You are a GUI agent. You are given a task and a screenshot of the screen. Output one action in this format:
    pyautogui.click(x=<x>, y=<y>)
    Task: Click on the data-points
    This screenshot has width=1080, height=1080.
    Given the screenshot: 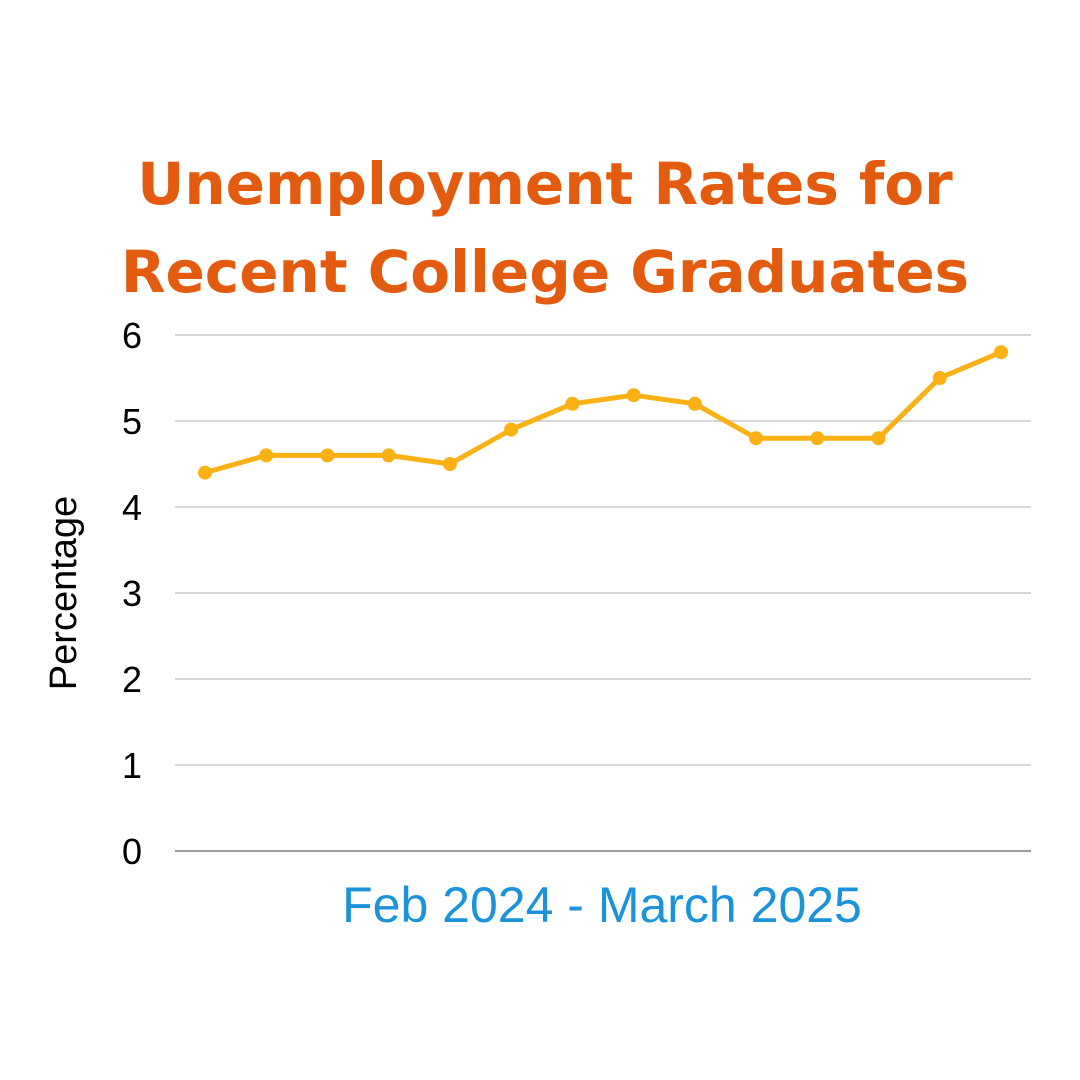 What is the action you would take?
    pyautogui.click(x=603, y=412)
    